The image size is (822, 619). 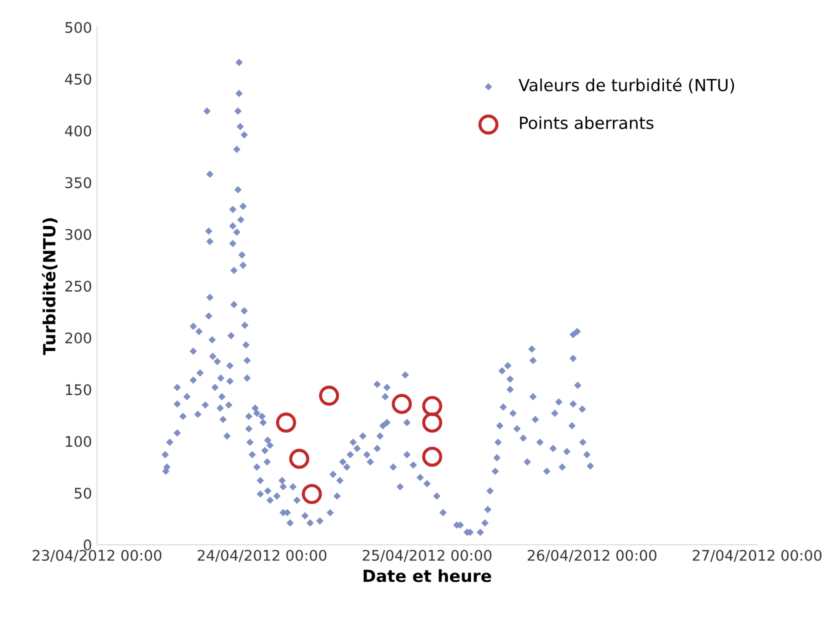 What do you see at coordinates (50, 287) in the screenshot?
I see `y-axis-title: Turbidité(NTU)` at bounding box center [50, 287].